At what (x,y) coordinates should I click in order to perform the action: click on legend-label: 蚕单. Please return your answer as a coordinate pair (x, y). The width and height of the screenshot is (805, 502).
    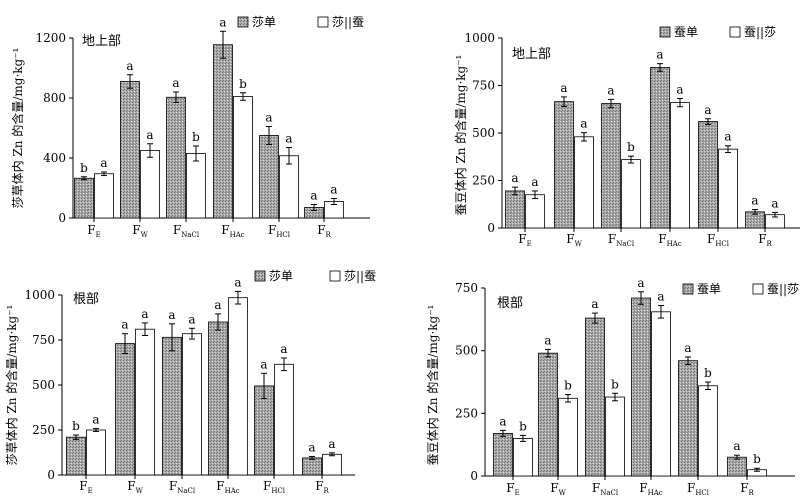
    Looking at the image, I should click on (709, 289).